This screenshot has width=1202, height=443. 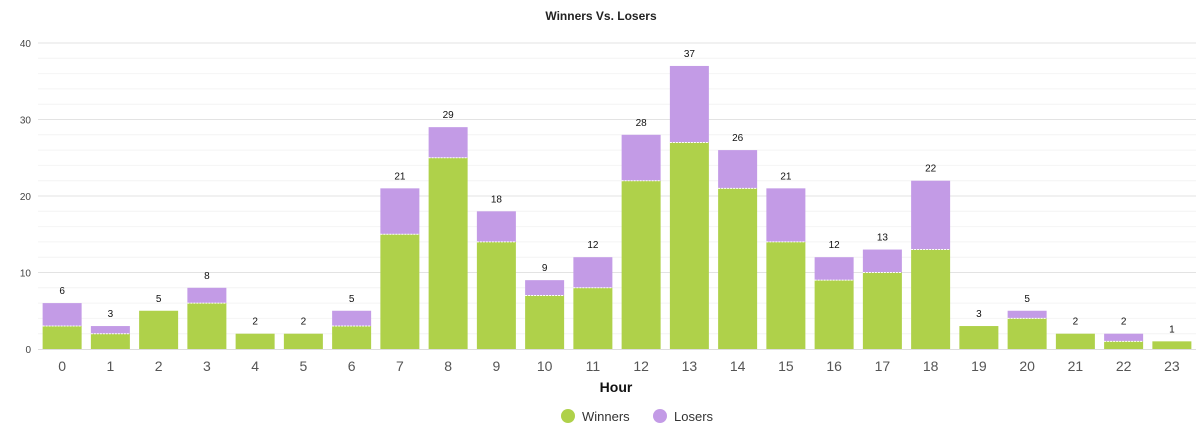 I want to click on legend-label: Winners, so click(x=606, y=416).